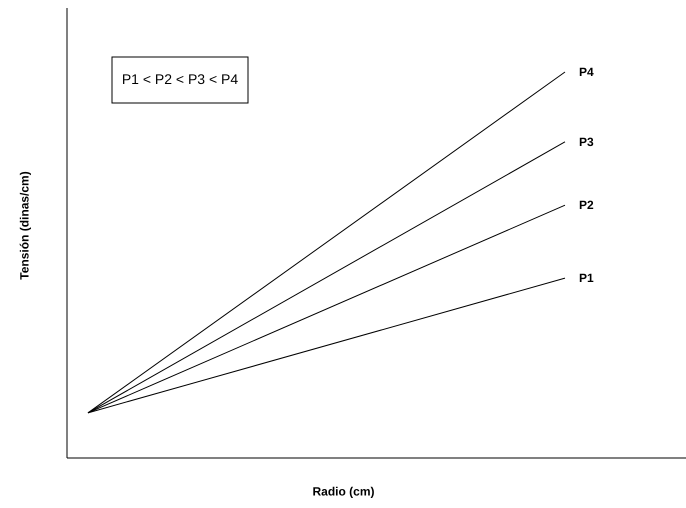  Describe the element at coordinates (586, 278) in the screenshot. I see `series-label: P1` at that location.